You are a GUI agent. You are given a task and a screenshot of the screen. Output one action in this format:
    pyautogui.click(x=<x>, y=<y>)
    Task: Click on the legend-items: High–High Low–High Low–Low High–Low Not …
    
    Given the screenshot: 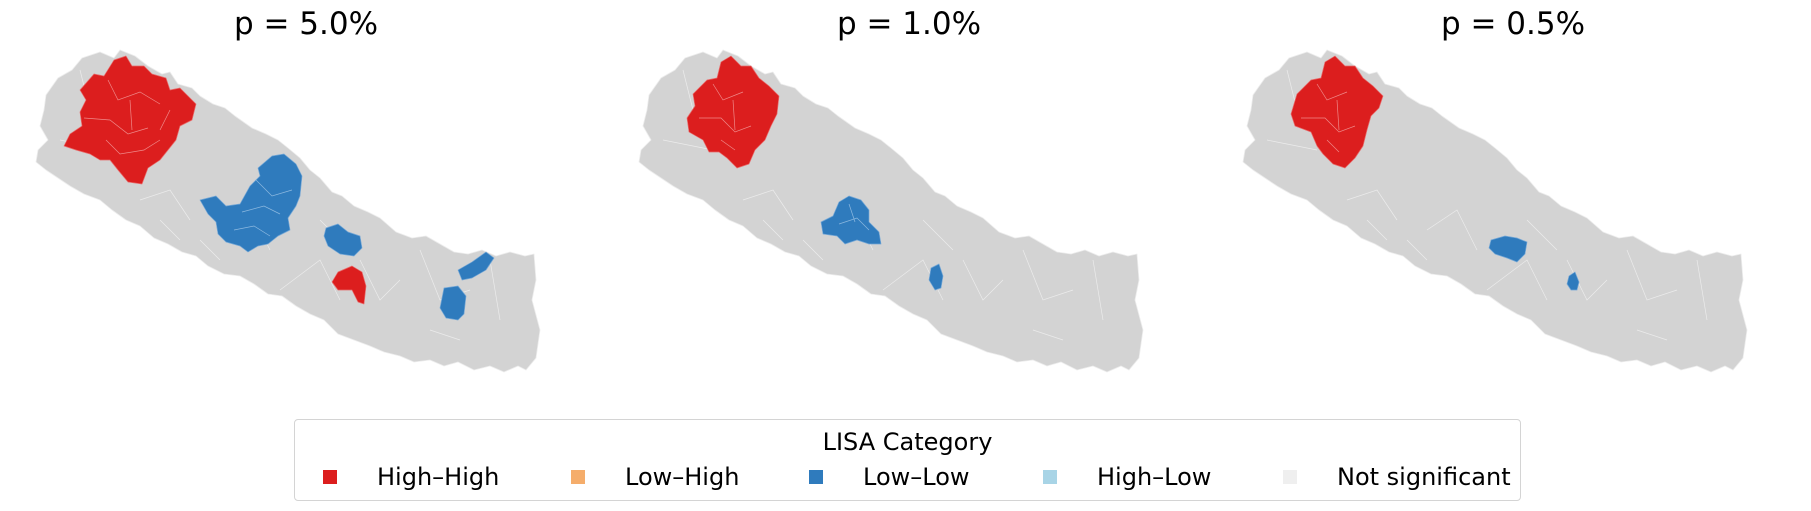 What is the action you would take?
    pyautogui.click(x=921, y=477)
    